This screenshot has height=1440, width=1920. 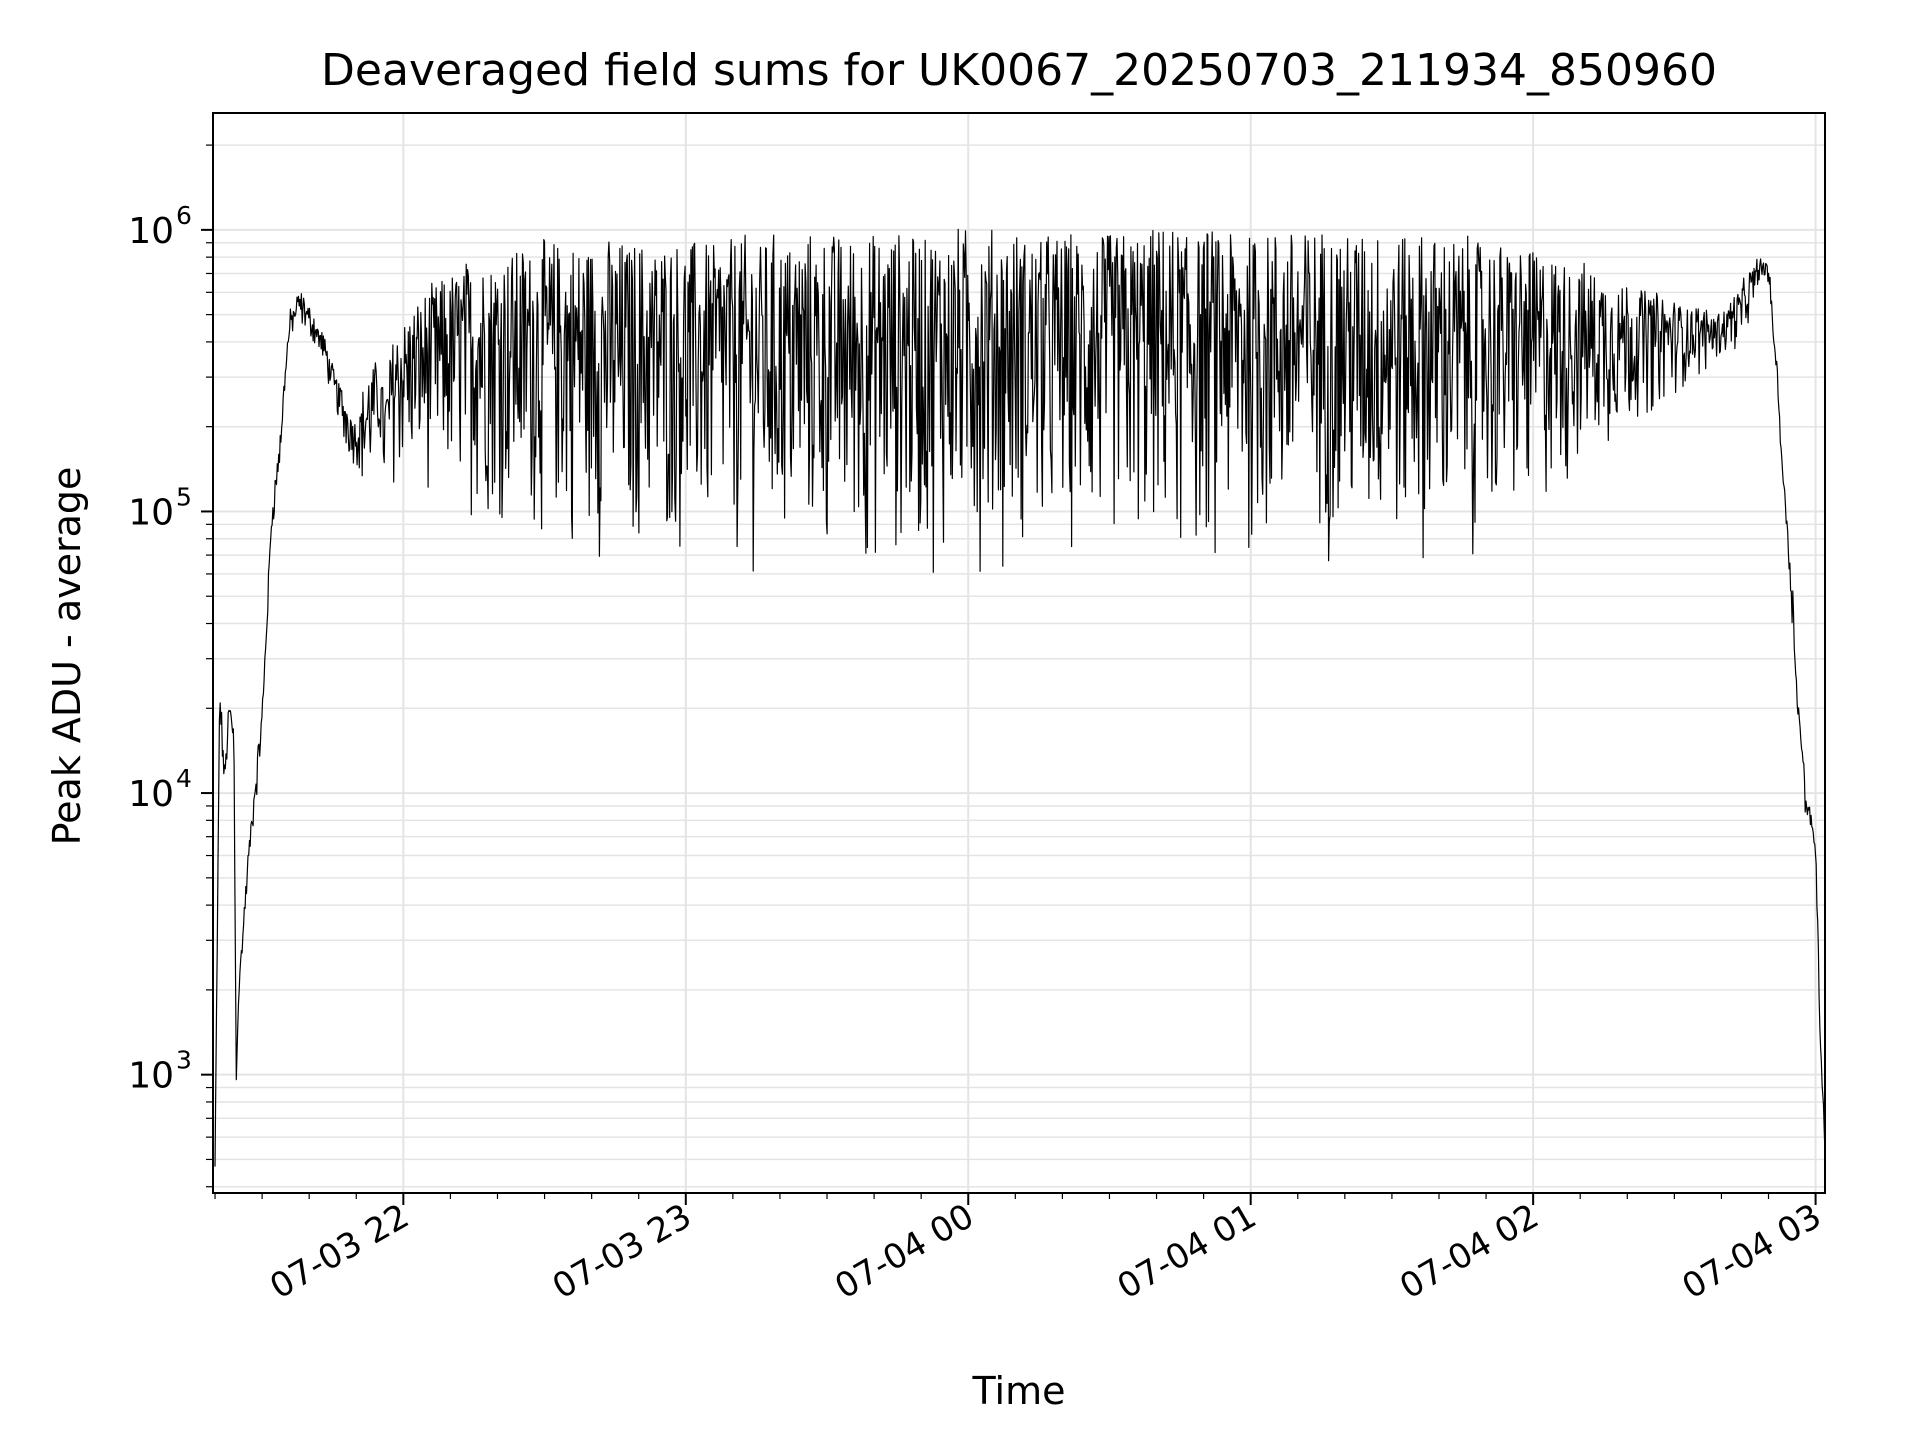 What do you see at coordinates (184, 215) in the screenshot?
I see `y-tick-label-exponent: 6` at bounding box center [184, 215].